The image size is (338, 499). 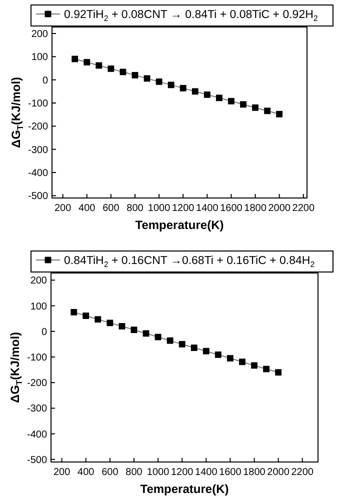 I want to click on legend-label: 0.92TiH$_{2}$ + 0.08CNT → 0.84Ti + 0.08TiC + 0.92H$_{2}$, so click(x=191, y=16).